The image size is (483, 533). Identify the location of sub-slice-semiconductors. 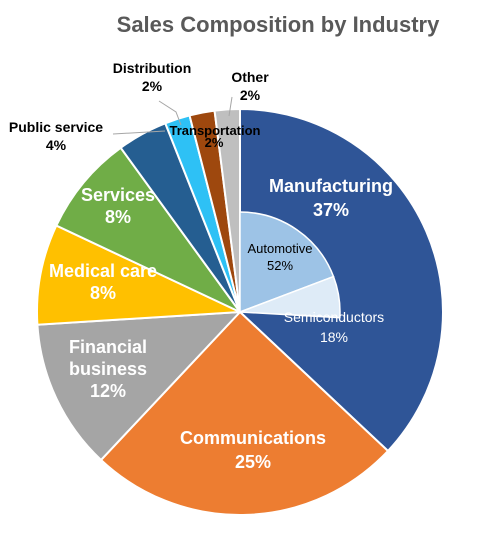
(290, 297).